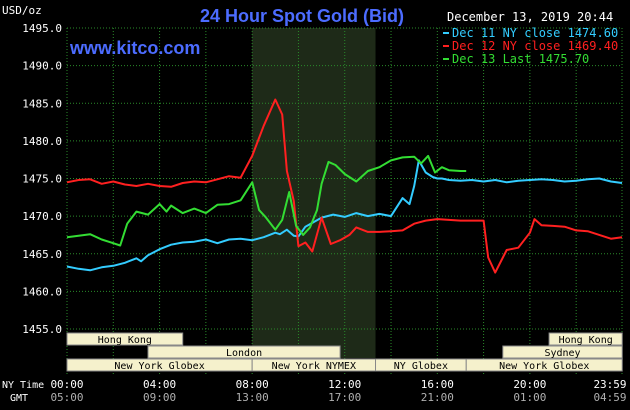 This screenshot has height=410, width=630. I want to click on site-watermark: www.kitco.com, so click(134, 48).